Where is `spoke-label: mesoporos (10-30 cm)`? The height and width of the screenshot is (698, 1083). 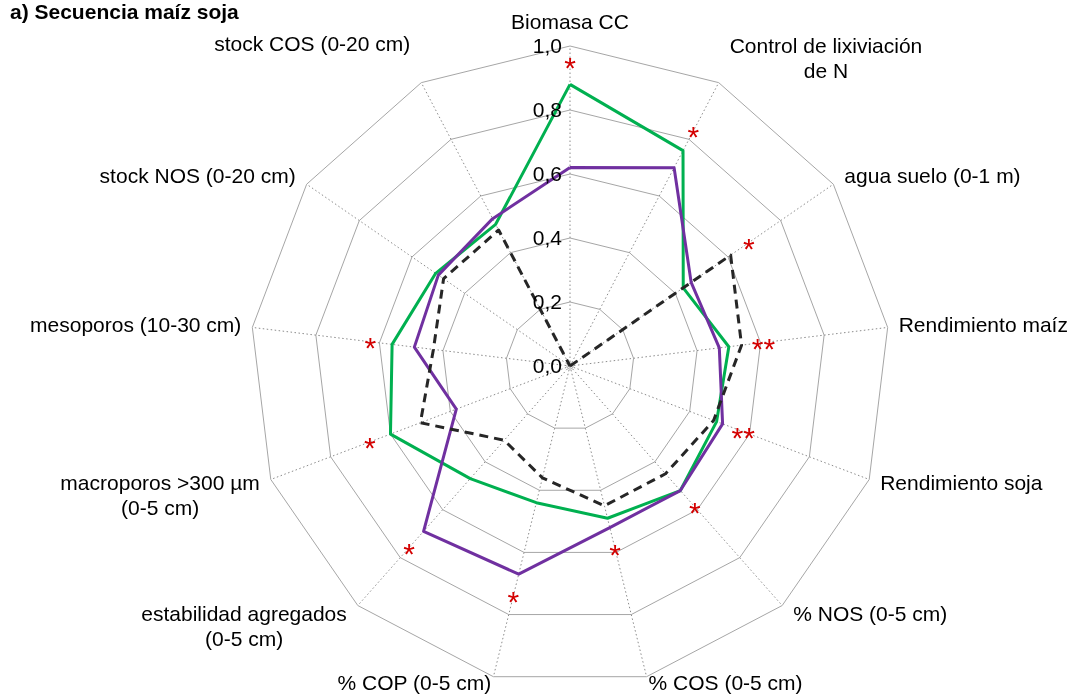
spoke-label: mesoporos (10-30 cm) is located at coordinates (136, 324).